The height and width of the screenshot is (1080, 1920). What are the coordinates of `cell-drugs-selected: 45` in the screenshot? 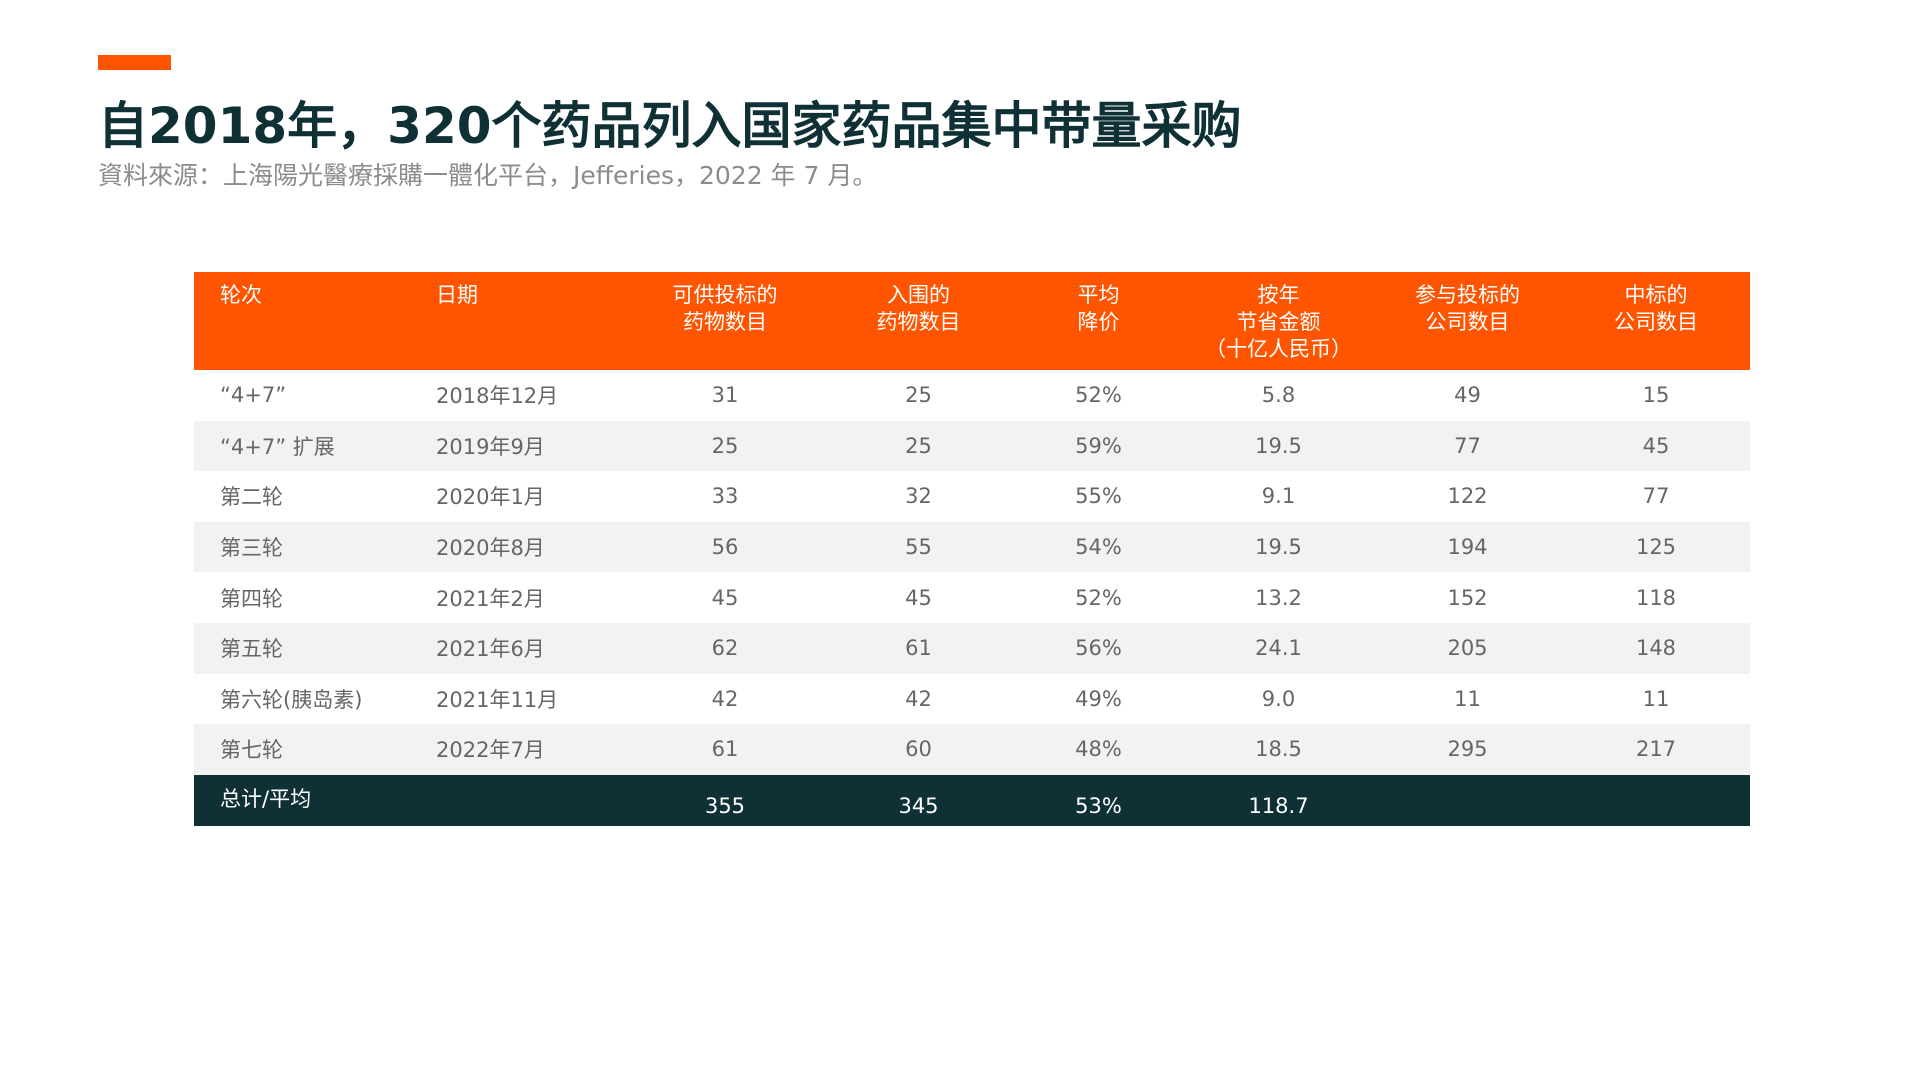 It's located at (918, 597).